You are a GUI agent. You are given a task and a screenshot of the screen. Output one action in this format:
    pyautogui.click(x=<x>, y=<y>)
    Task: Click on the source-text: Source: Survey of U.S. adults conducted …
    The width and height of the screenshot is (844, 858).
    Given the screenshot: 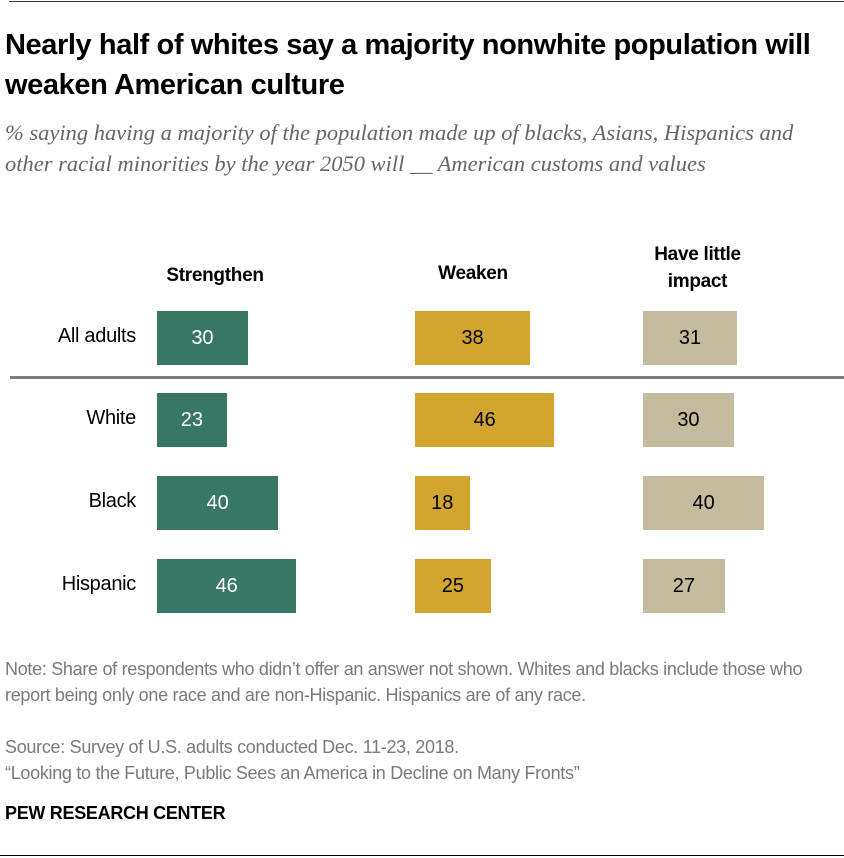 What is the action you would take?
    pyautogui.click(x=232, y=747)
    